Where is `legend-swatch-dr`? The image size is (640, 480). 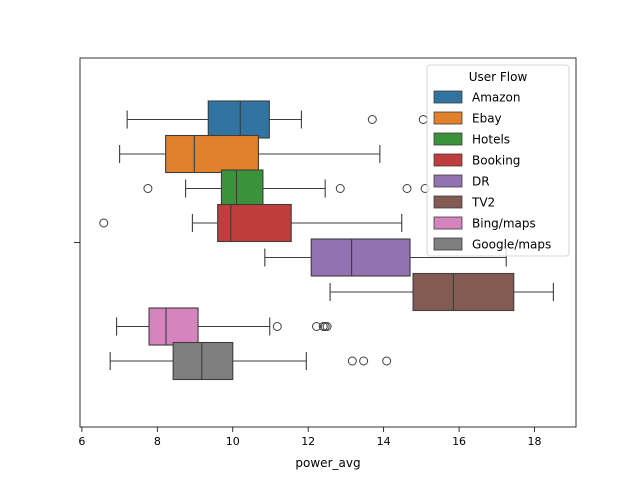 legend-swatch-dr is located at coordinates (448, 181).